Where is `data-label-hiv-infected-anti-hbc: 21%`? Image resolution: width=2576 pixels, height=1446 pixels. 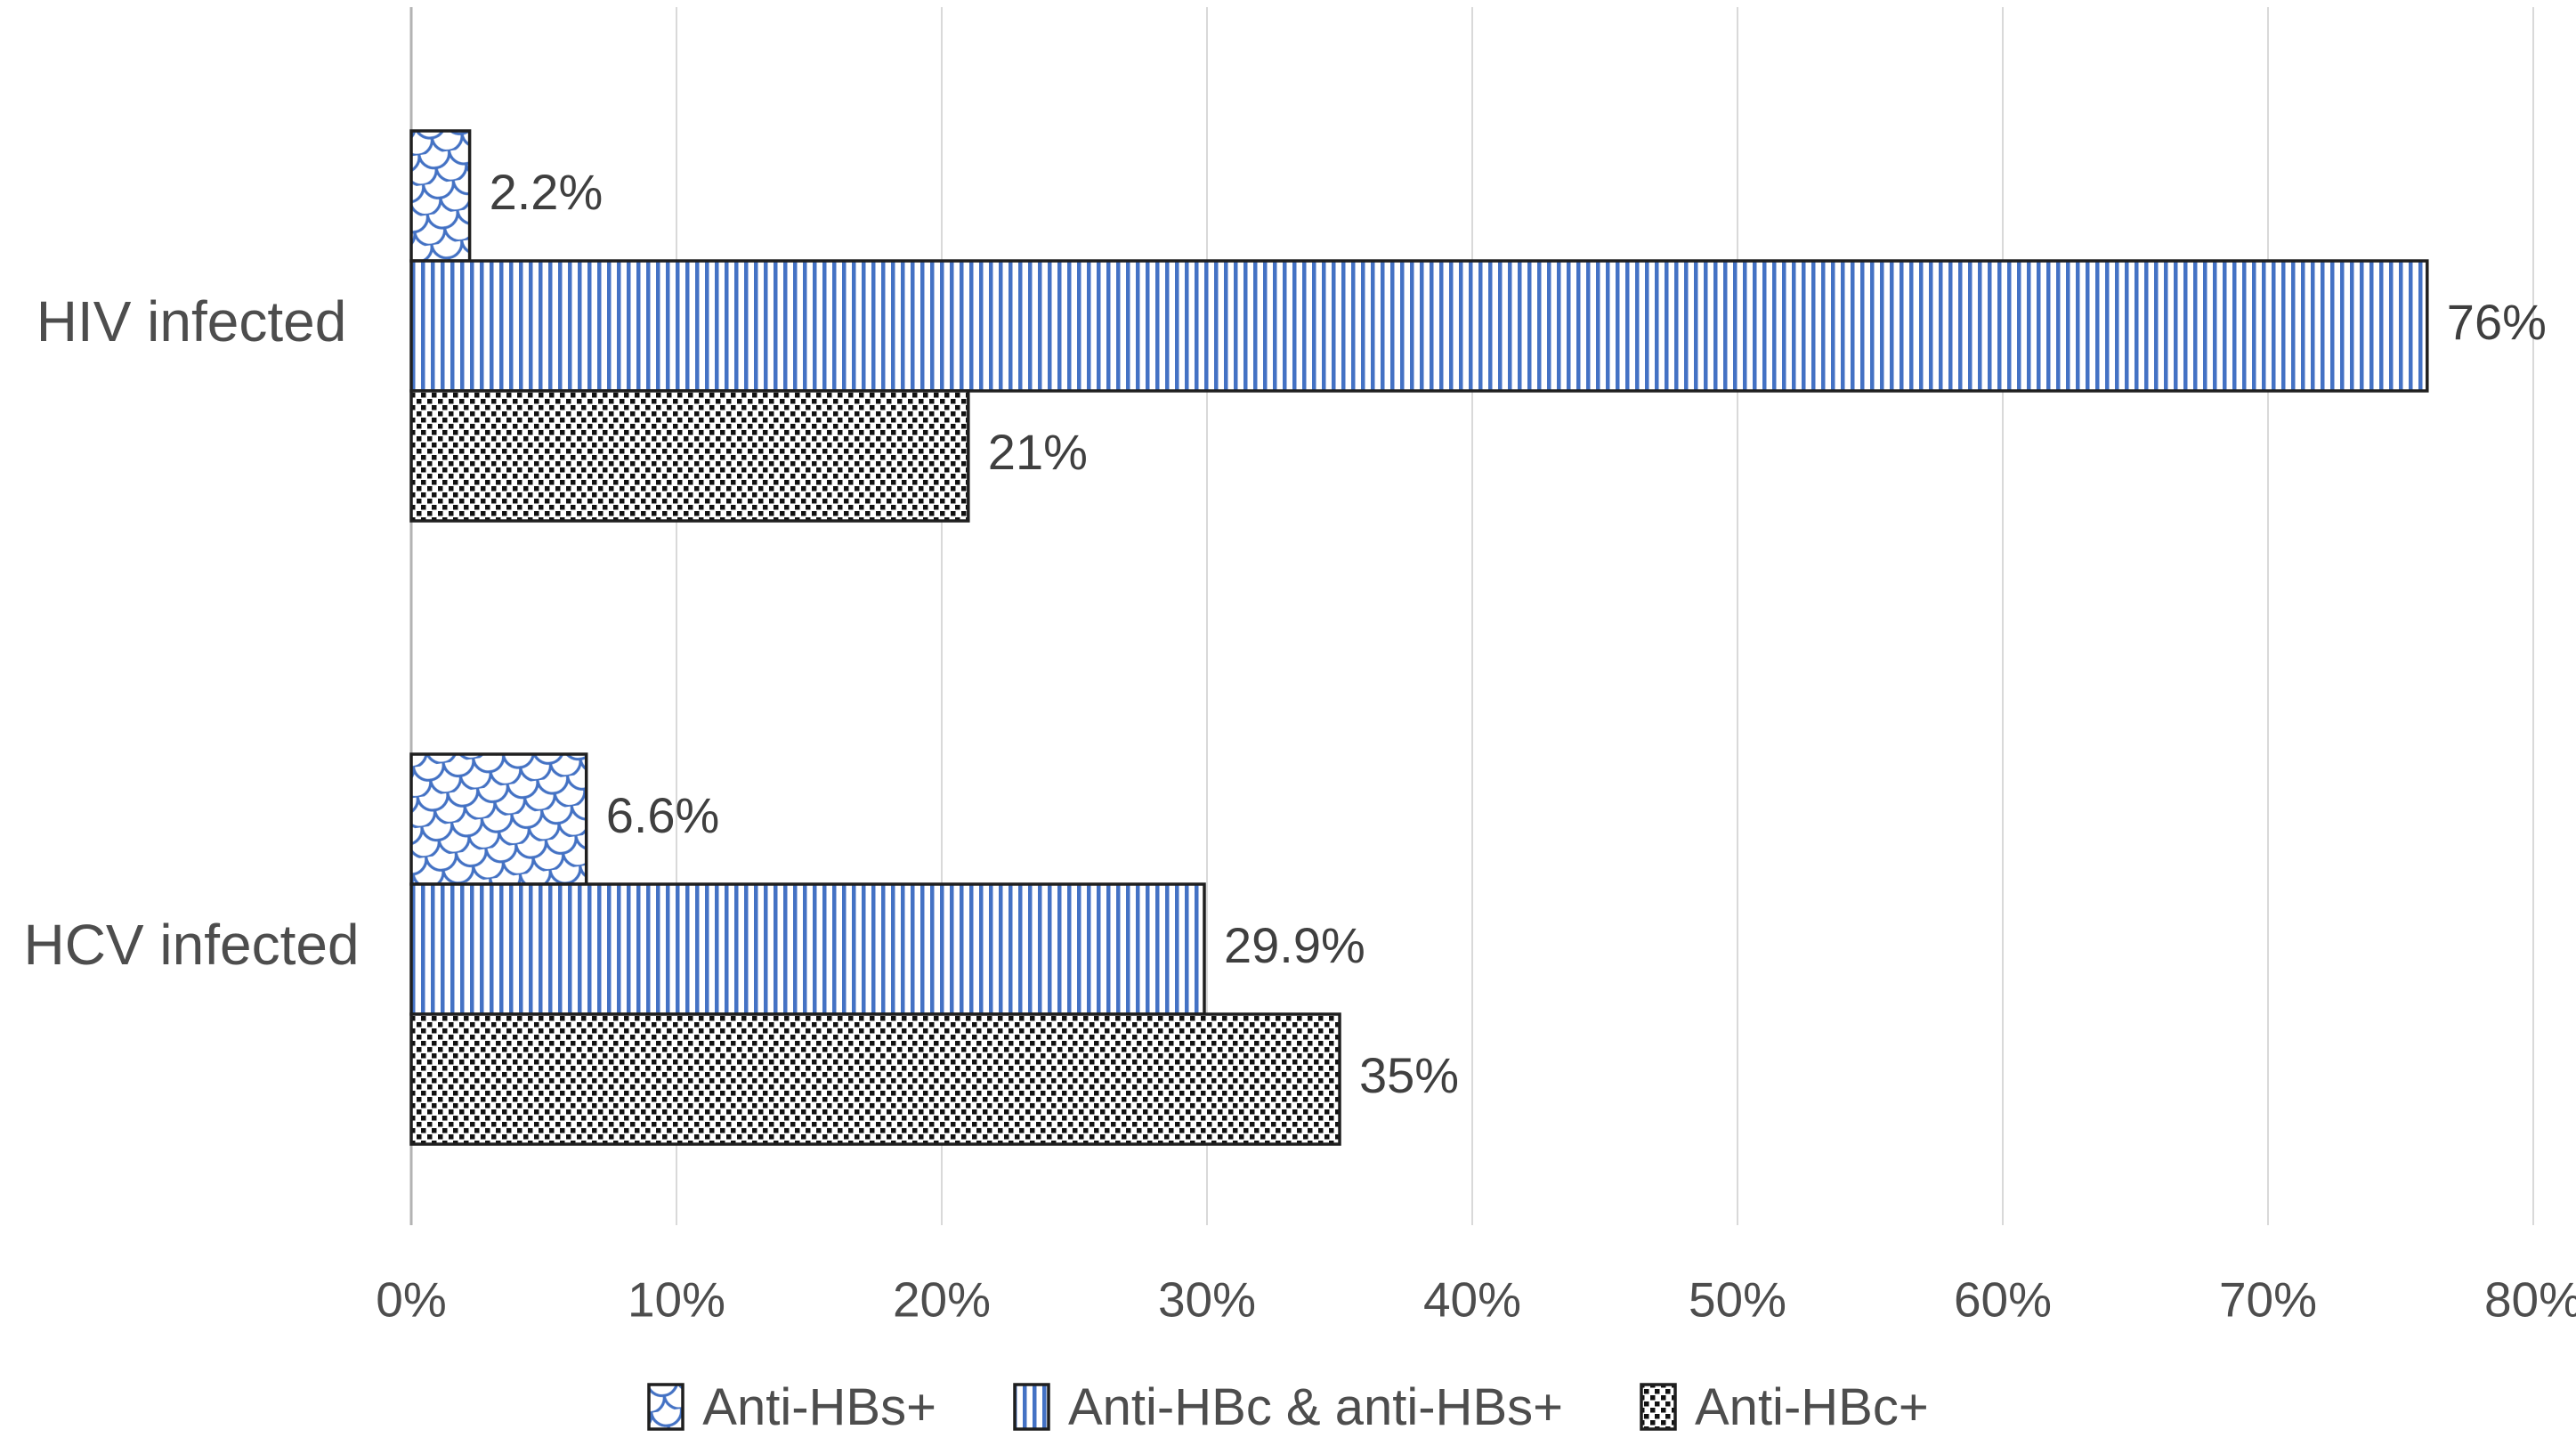 data-label-hiv-infected-anti-hbc: 21% is located at coordinates (1038, 452).